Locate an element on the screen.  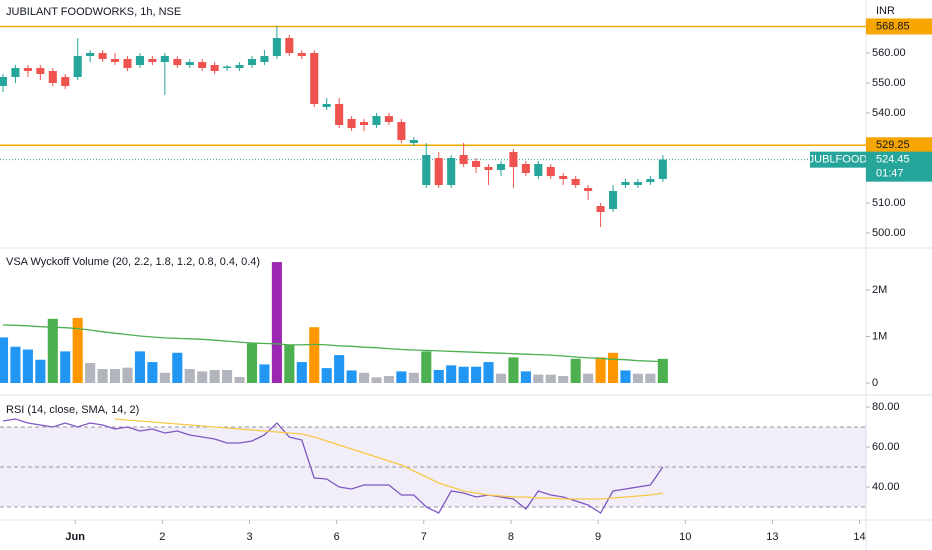
currency: INR is located at coordinates (885, 11).